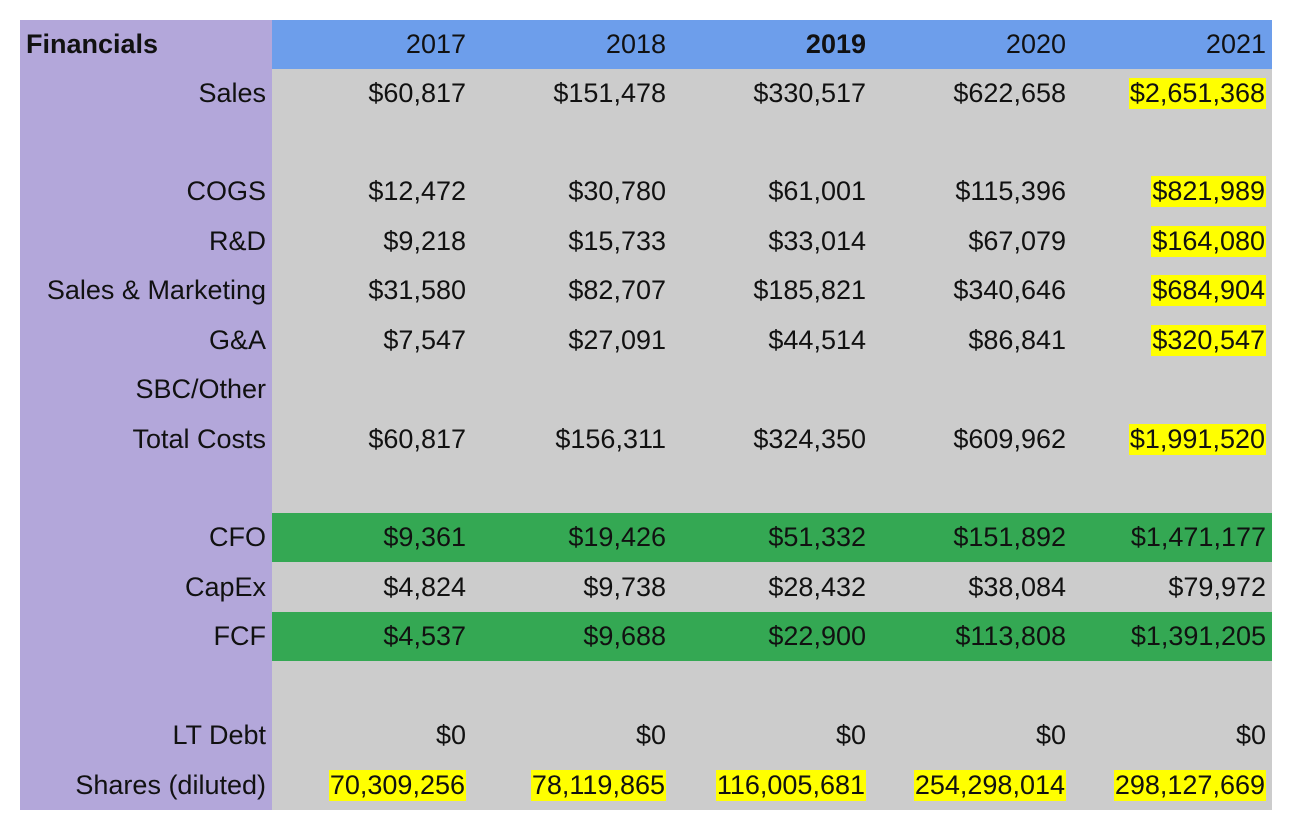  Describe the element at coordinates (972, 785) in the screenshot. I see `cell: 254,298,014` at that location.